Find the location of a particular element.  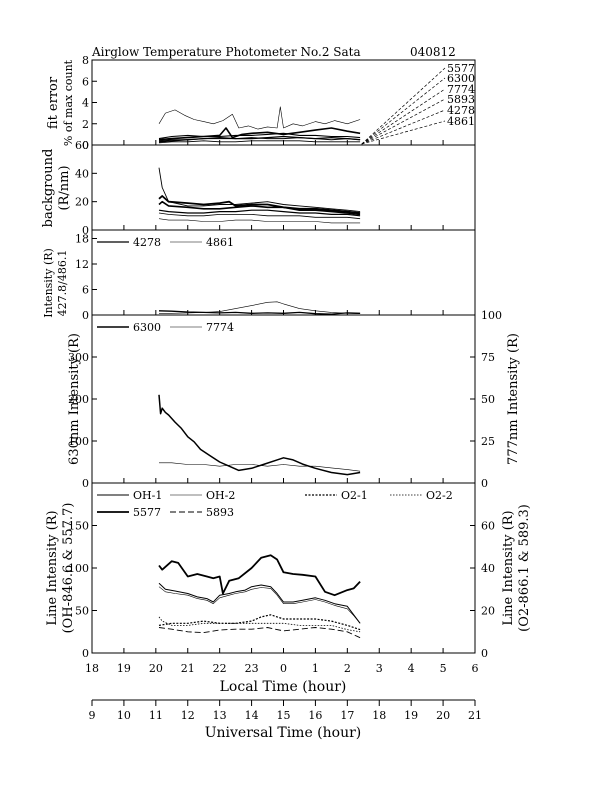

series-line-p1-s5 is located at coordinates (259, 221).